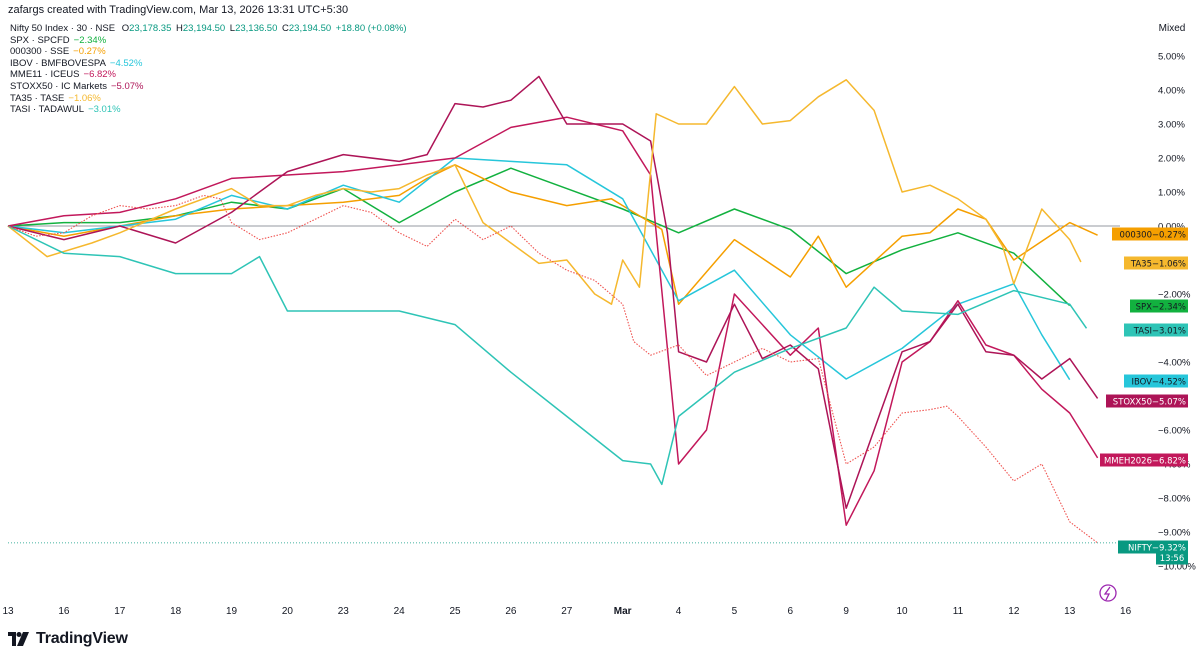 This screenshot has height=659, width=1200. What do you see at coordinates (209, 75) in the screenshot?
I see `legend-item-mme11: MME11 · ICEUS −6.82%` at bounding box center [209, 75].